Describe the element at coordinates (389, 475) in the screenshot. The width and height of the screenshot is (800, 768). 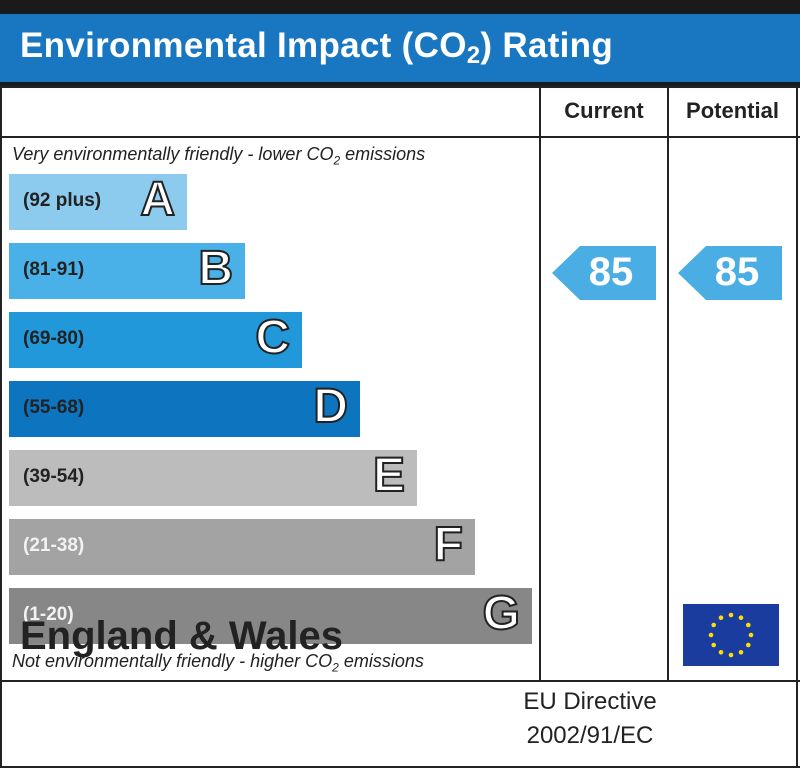
I see `band-letter-label: E` at that location.